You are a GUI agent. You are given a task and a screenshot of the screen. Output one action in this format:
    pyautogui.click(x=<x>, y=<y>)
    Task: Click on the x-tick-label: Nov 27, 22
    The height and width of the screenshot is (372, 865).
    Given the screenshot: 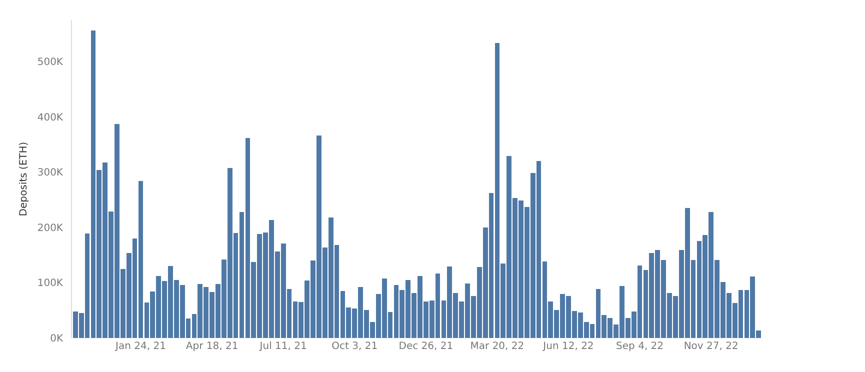 What is the action you would take?
    pyautogui.click(x=711, y=346)
    